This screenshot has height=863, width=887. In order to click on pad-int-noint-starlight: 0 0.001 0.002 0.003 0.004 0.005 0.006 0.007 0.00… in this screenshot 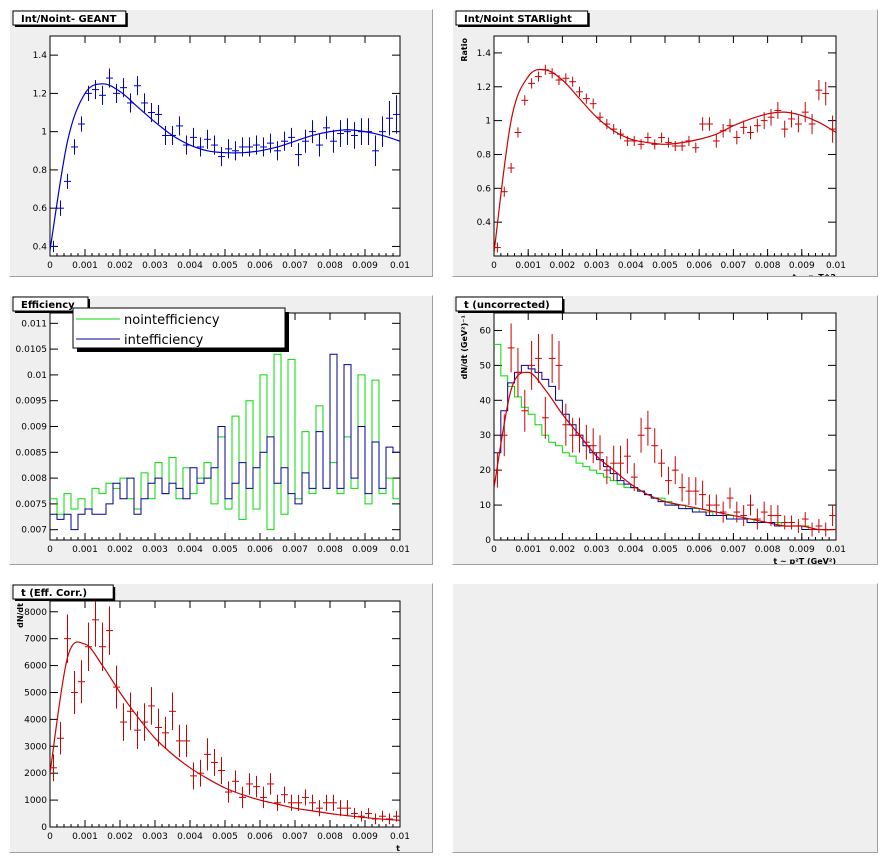, I will do `click(665, 143)`.